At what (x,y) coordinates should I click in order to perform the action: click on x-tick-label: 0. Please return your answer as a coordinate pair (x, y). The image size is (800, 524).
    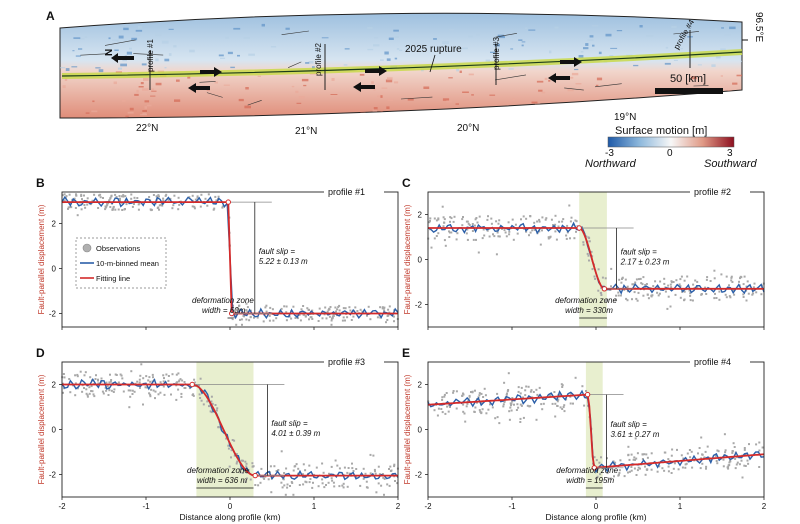
    Looking at the image, I should click on (230, 506).